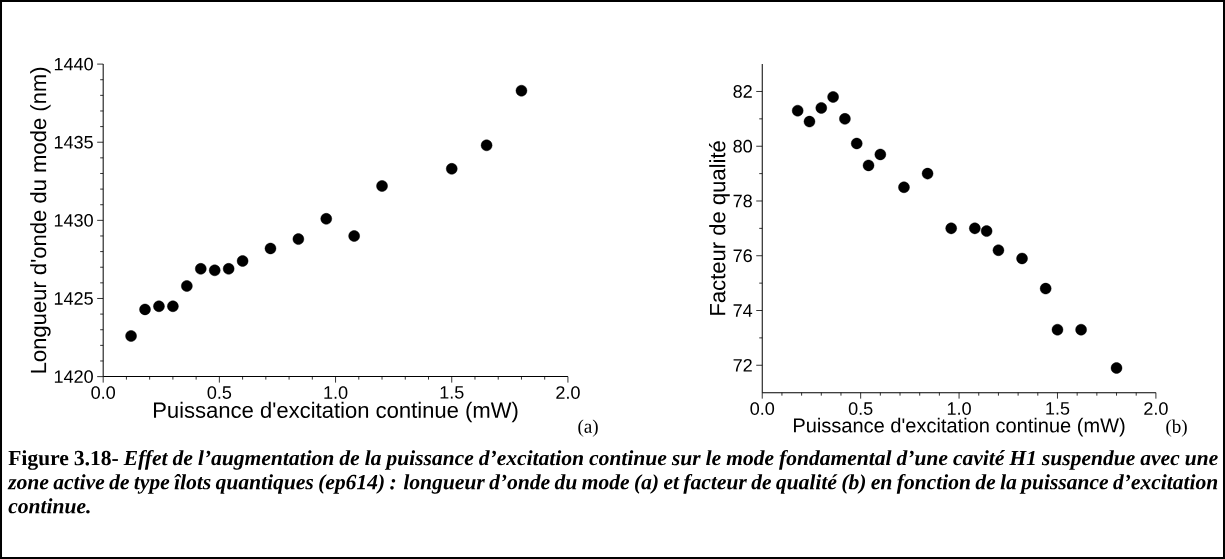 The height and width of the screenshot is (559, 1225). I want to click on y-tick-label: 1430, so click(73, 220).